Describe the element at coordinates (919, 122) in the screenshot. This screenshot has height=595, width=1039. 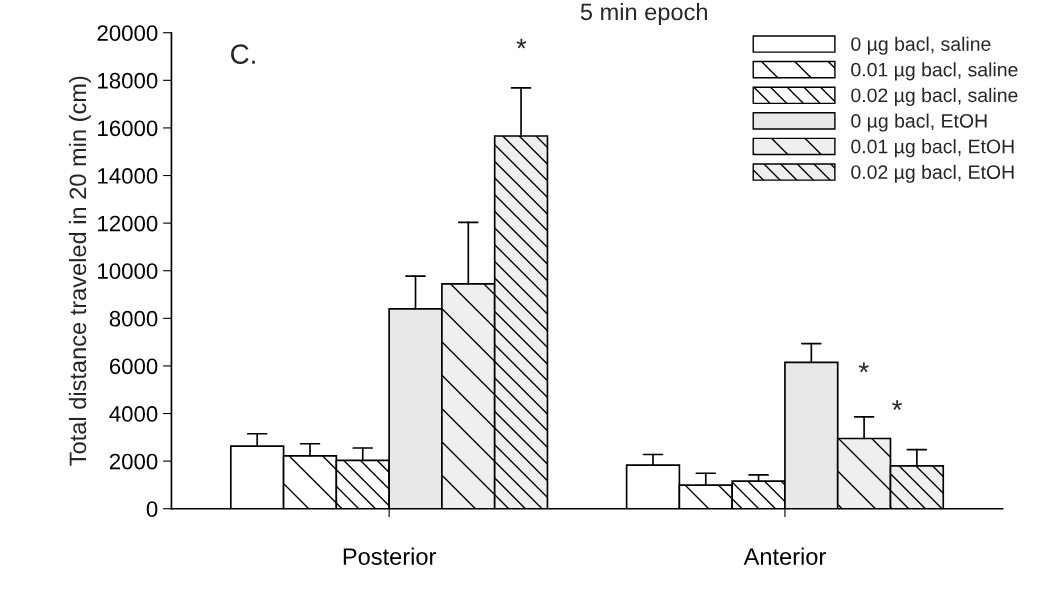
I see `legend-label: 0 µg bacl, EtOH` at that location.